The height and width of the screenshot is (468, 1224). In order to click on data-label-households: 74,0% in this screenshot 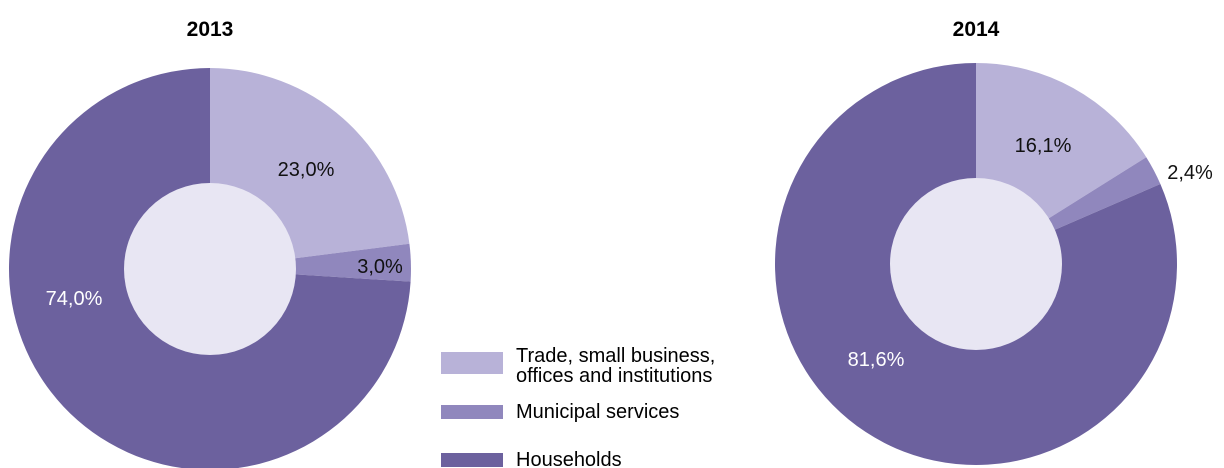, I will do `click(74, 299)`.